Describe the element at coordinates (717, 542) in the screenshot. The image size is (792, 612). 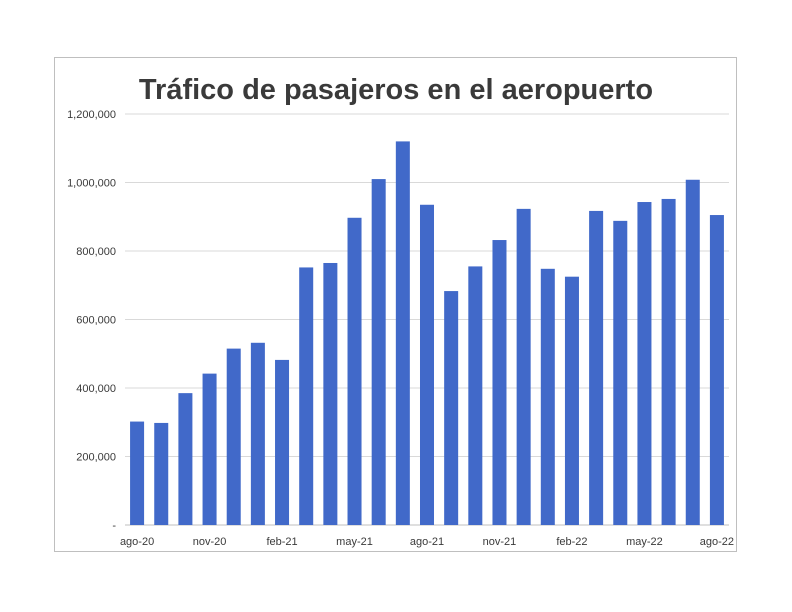
I see `x-tick-label: ago-22` at that location.